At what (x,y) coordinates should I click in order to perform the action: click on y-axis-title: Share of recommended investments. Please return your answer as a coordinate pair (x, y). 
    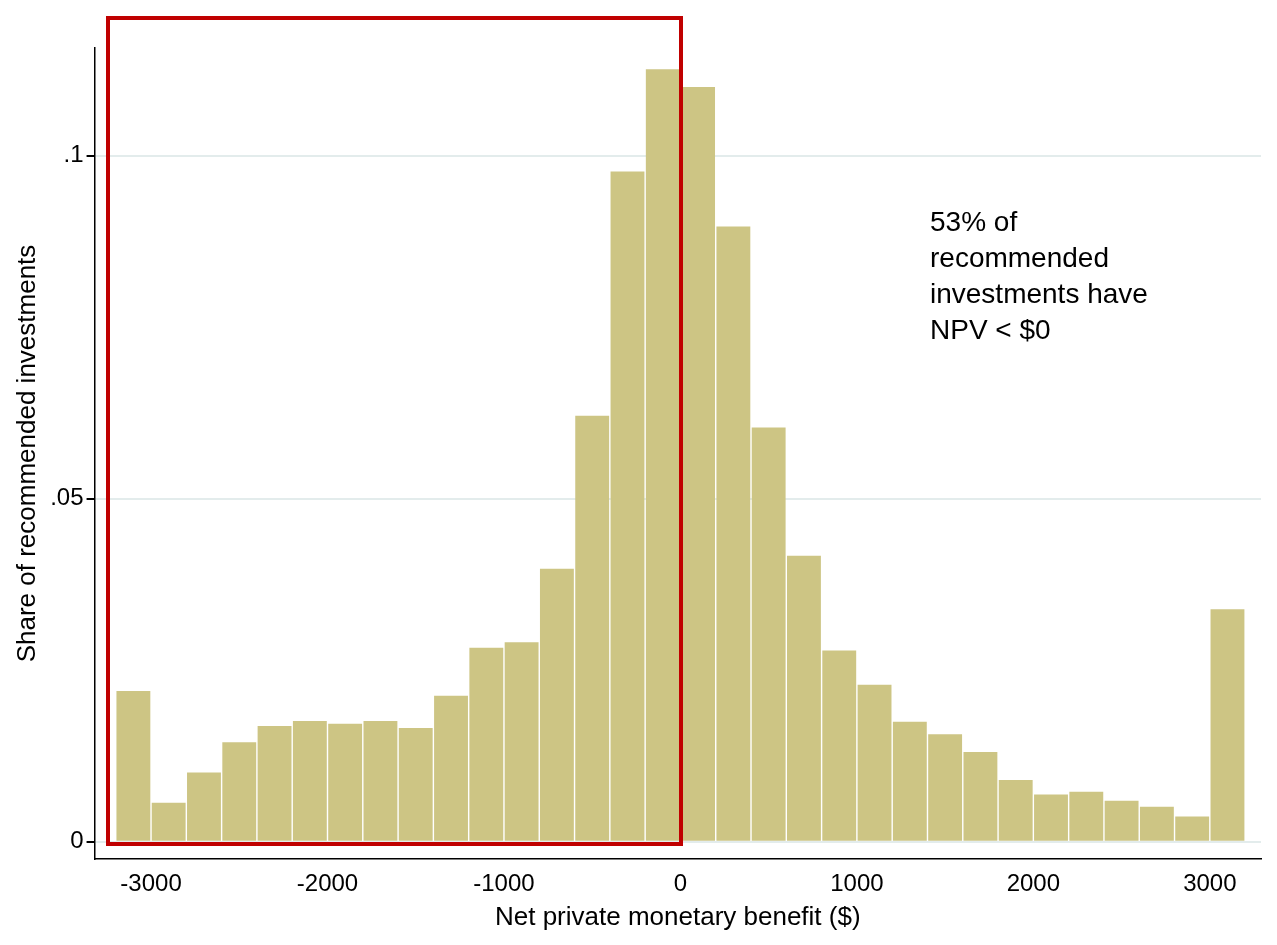
    Looking at the image, I should click on (25, 453).